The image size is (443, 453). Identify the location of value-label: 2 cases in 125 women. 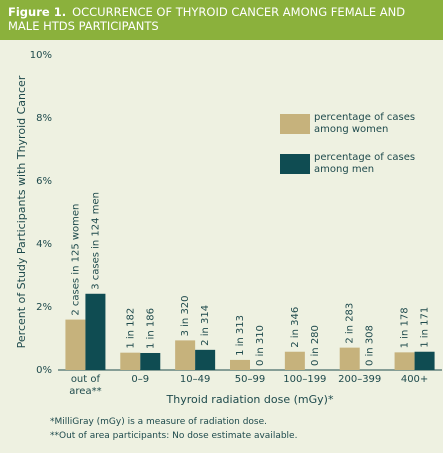
(75, 260).